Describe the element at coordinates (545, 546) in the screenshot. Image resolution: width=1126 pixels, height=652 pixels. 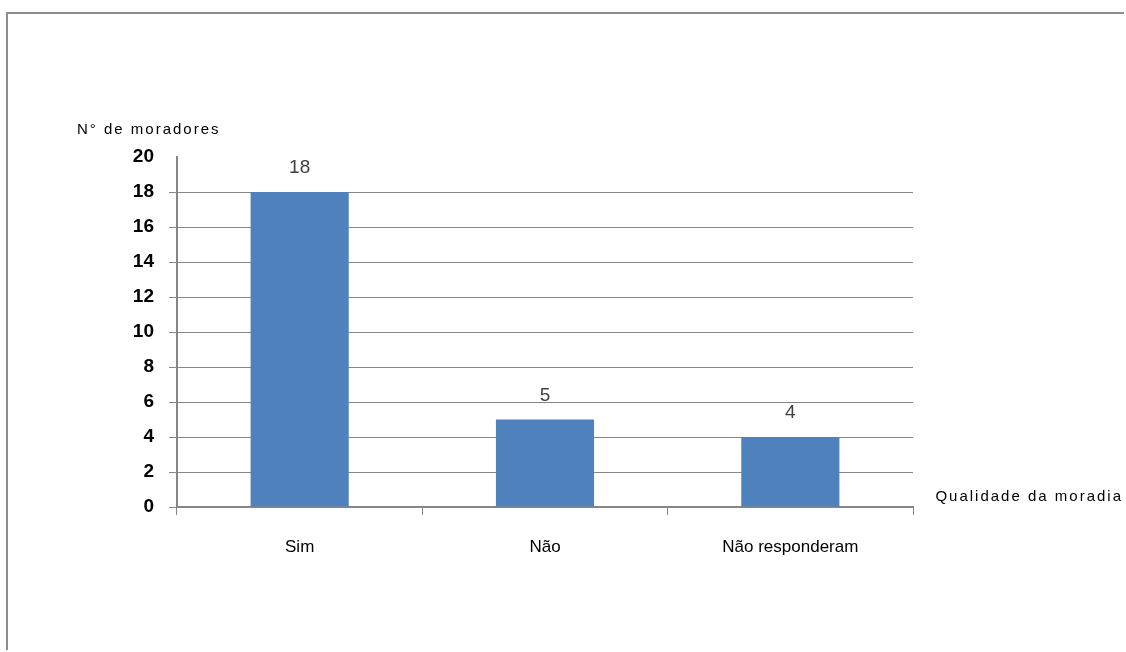
I see `x-tick-label: Não` at that location.